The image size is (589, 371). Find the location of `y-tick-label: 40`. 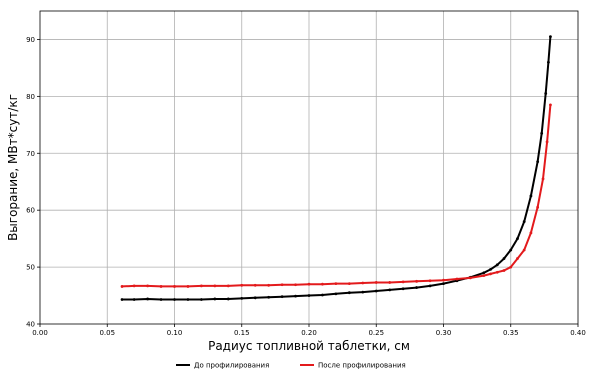

y-tick-label: 40 is located at coordinates (30, 325).